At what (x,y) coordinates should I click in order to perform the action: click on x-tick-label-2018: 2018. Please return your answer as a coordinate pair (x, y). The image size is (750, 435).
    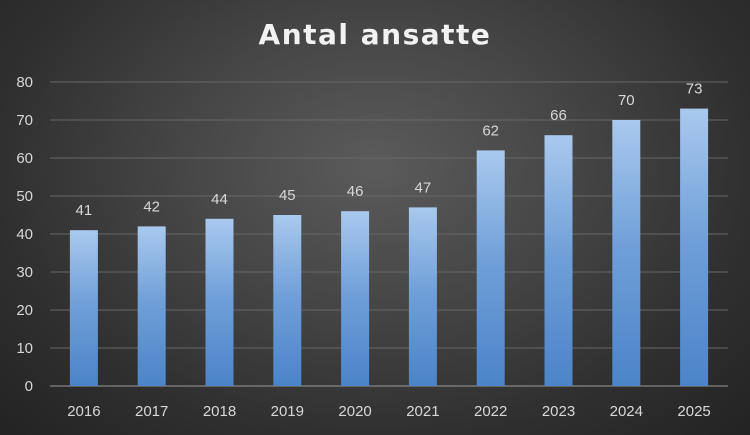
    Looking at the image, I should click on (219, 411).